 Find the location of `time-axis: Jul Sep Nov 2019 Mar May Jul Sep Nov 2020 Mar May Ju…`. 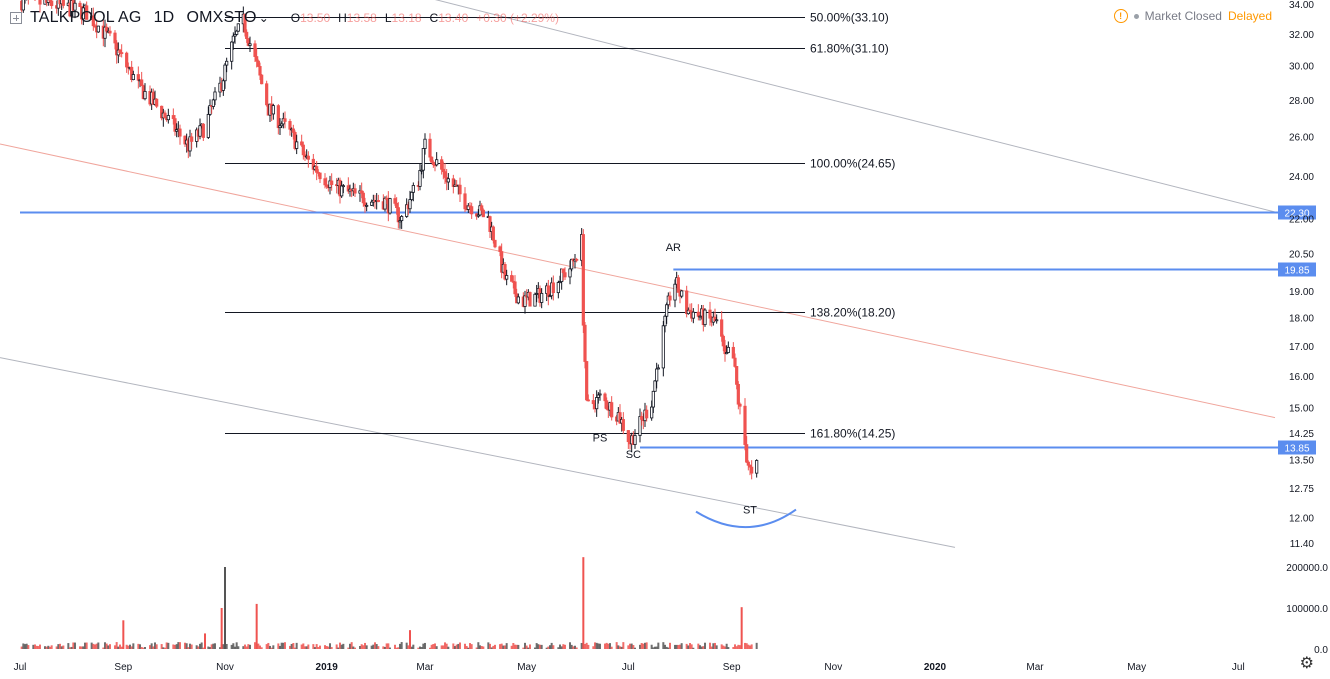

time-axis: Jul Sep Nov 2019 Mar May Jul Sep Nov 2020 Mar May Ju… is located at coordinates (672, 667).